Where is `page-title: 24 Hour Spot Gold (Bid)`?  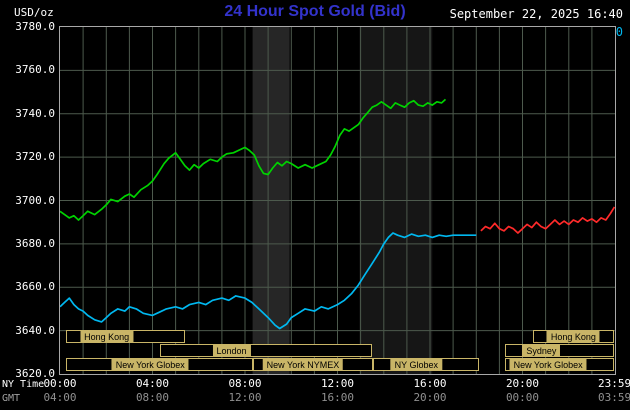
page-title: 24 Hour Spot Gold (Bid) is located at coordinates (315, 11).